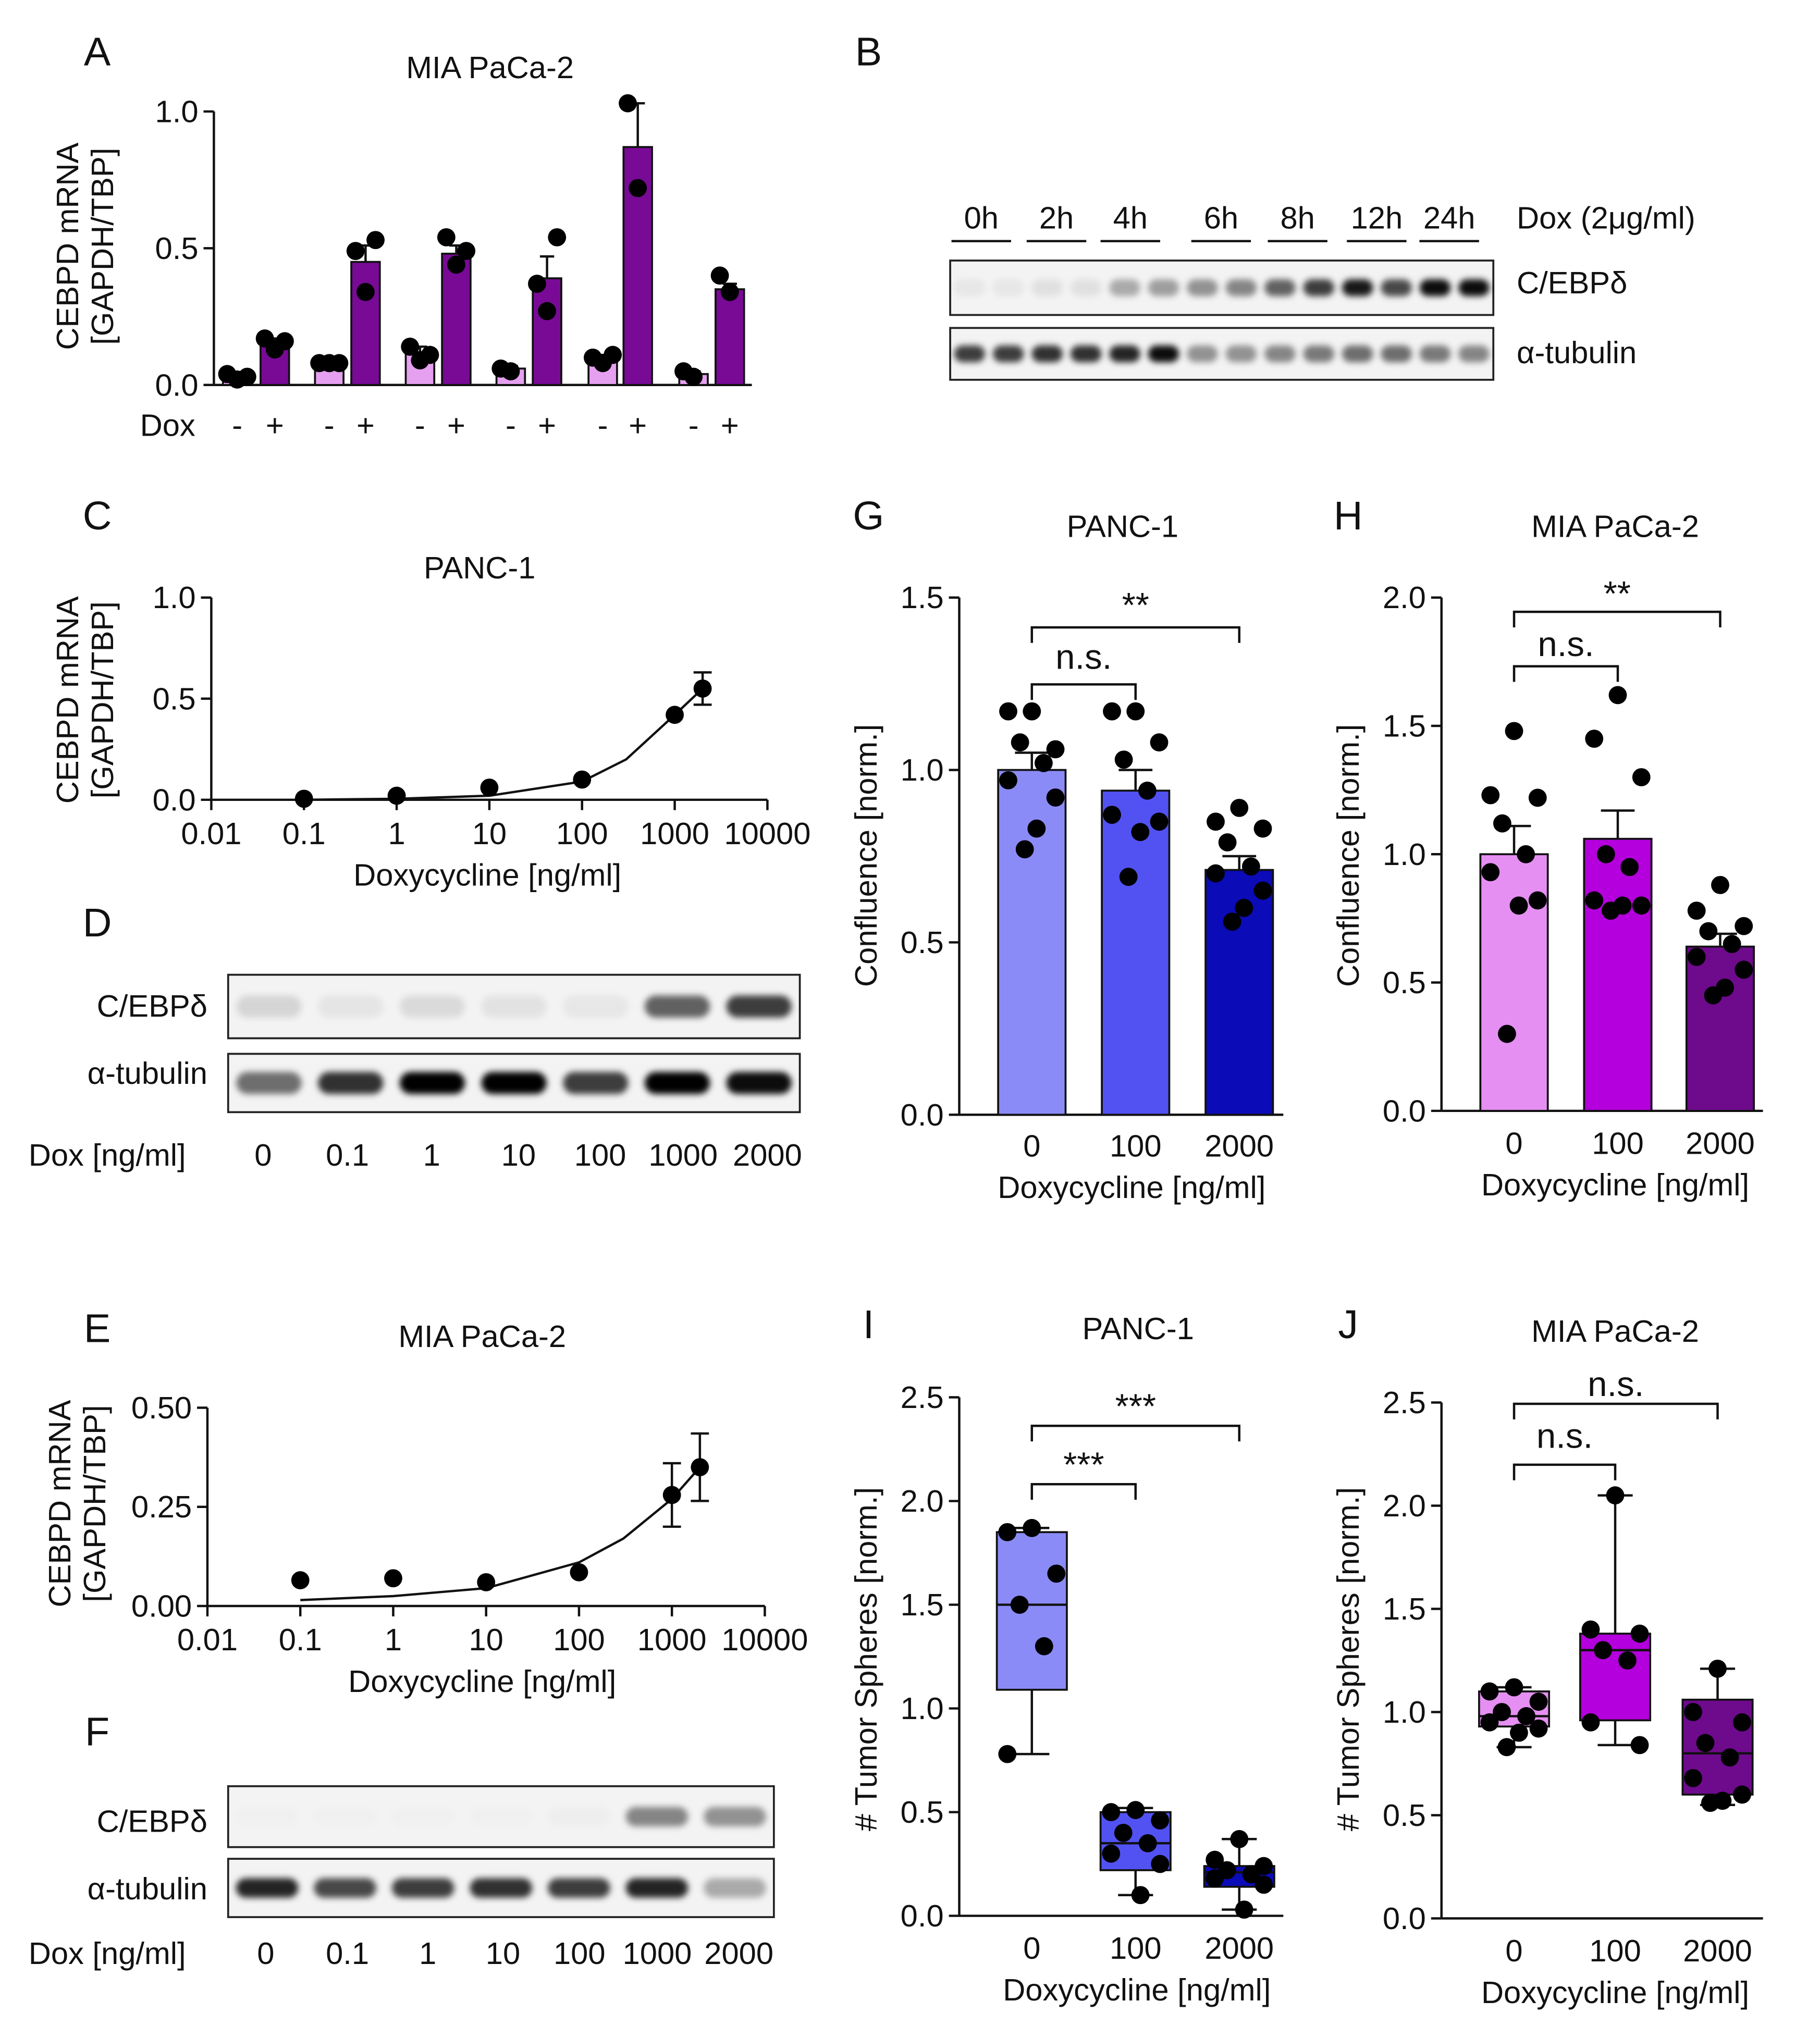  Describe the element at coordinates (1031, 1611) in the screenshot. I see `box` at that location.